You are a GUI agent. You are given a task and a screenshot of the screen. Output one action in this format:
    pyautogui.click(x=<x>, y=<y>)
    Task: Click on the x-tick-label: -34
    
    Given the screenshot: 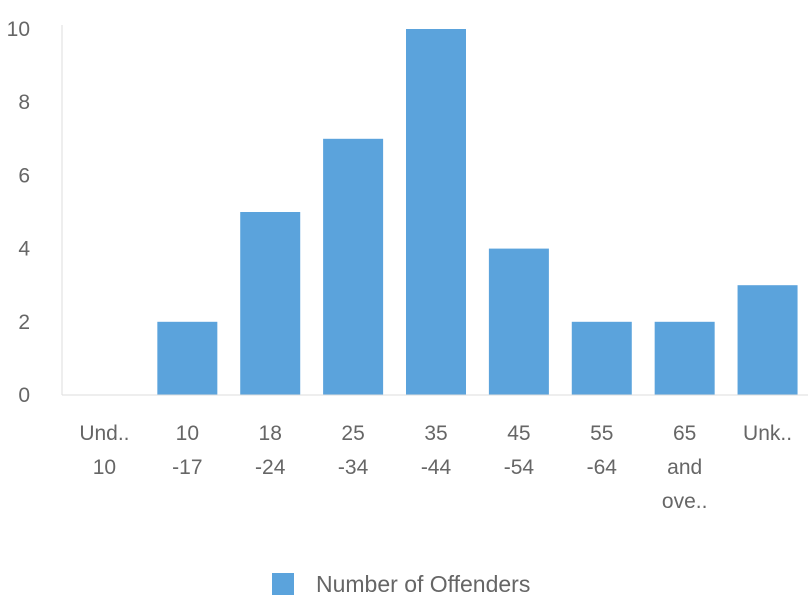 What is the action you would take?
    pyautogui.click(x=353, y=467)
    